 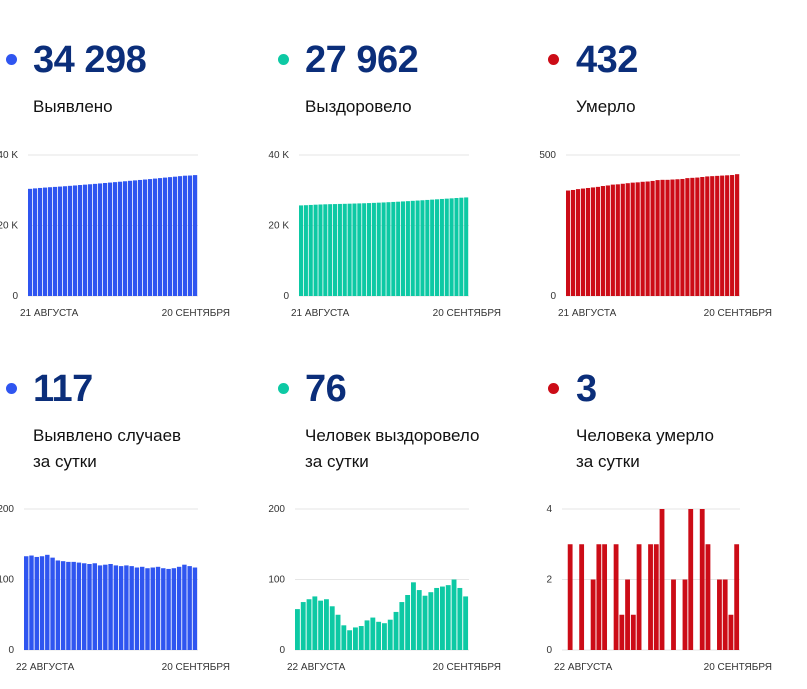 I want to click on y-tick-label: 500, so click(x=547, y=155).